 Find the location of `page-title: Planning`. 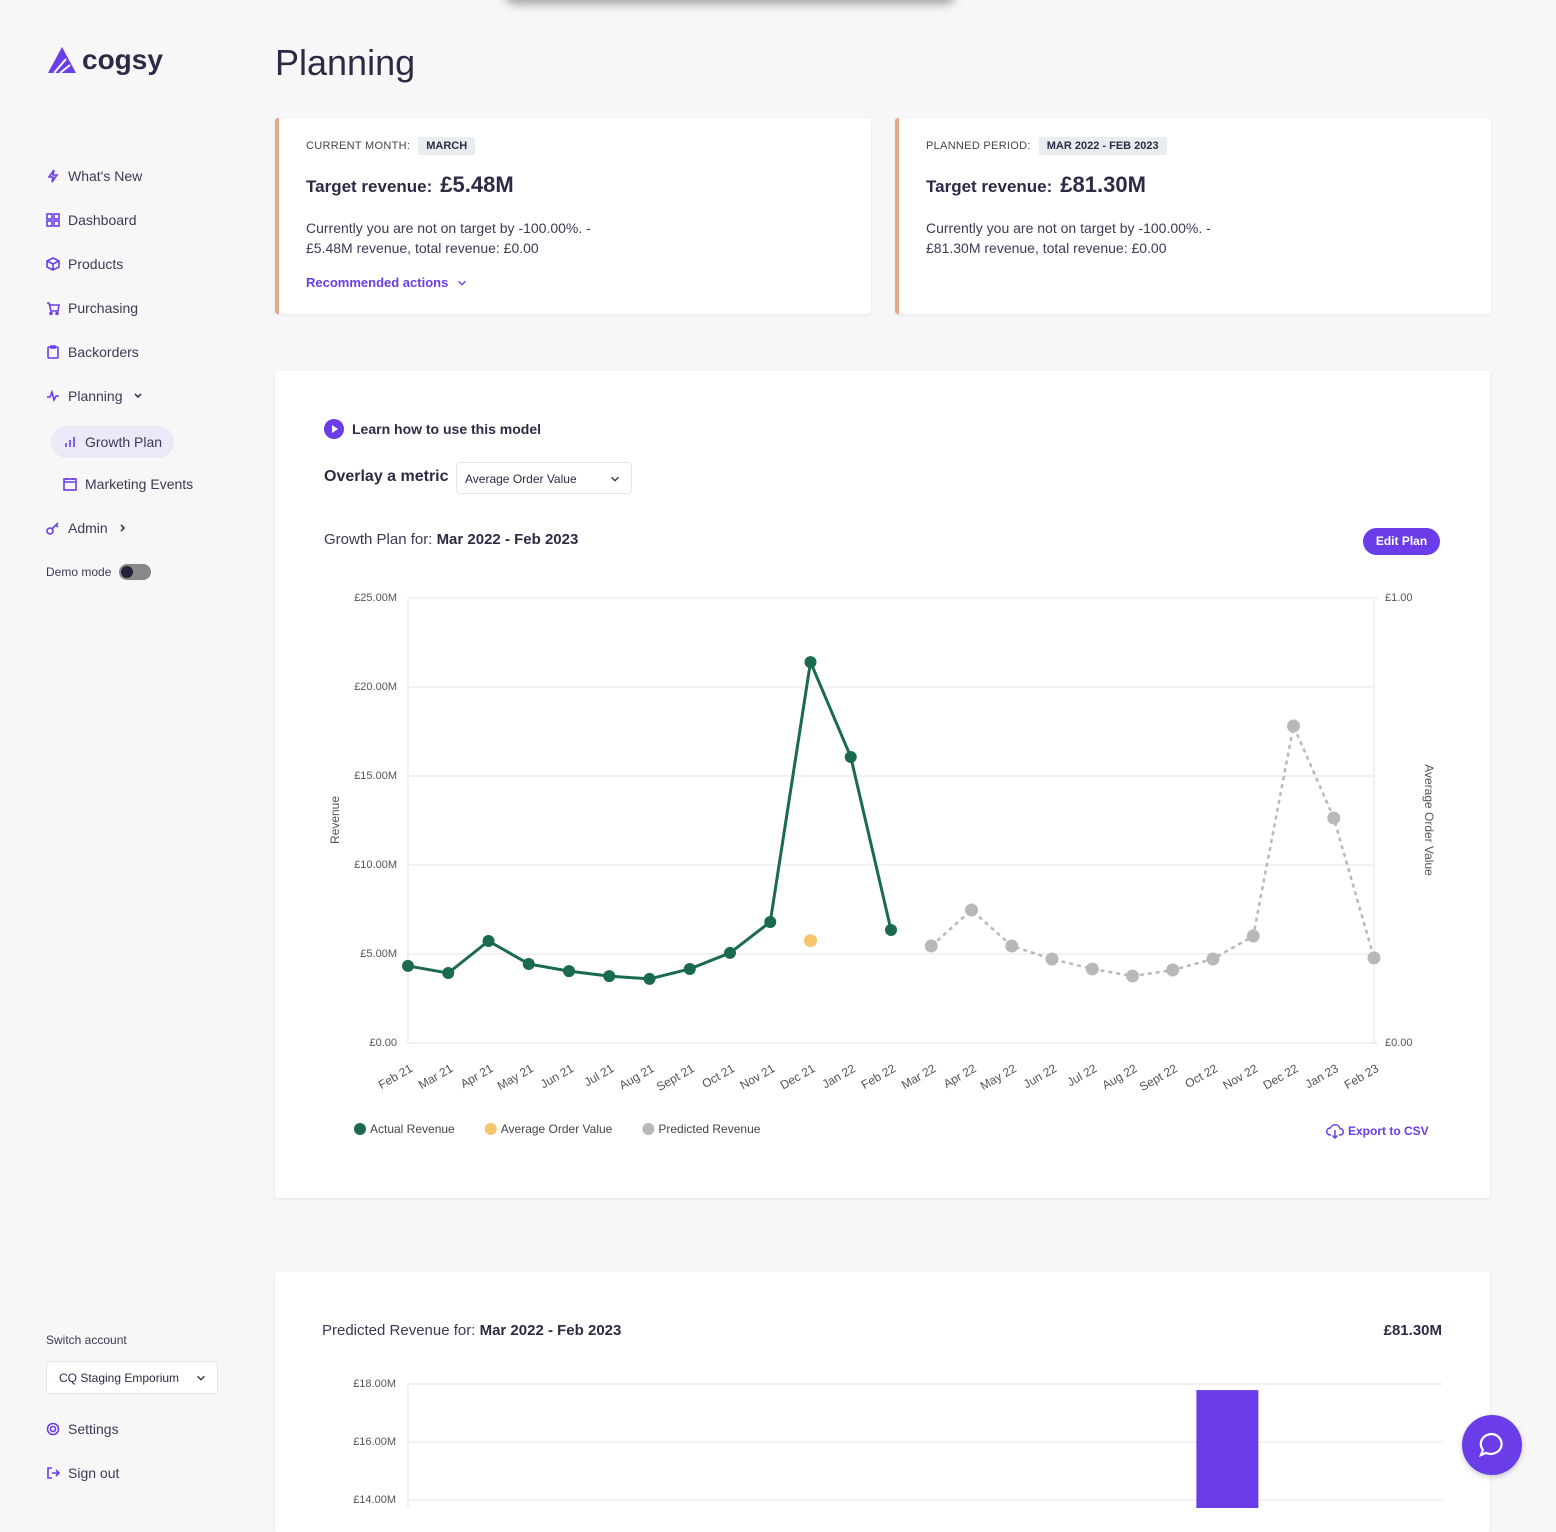

page-title: Planning is located at coordinates (345, 62).